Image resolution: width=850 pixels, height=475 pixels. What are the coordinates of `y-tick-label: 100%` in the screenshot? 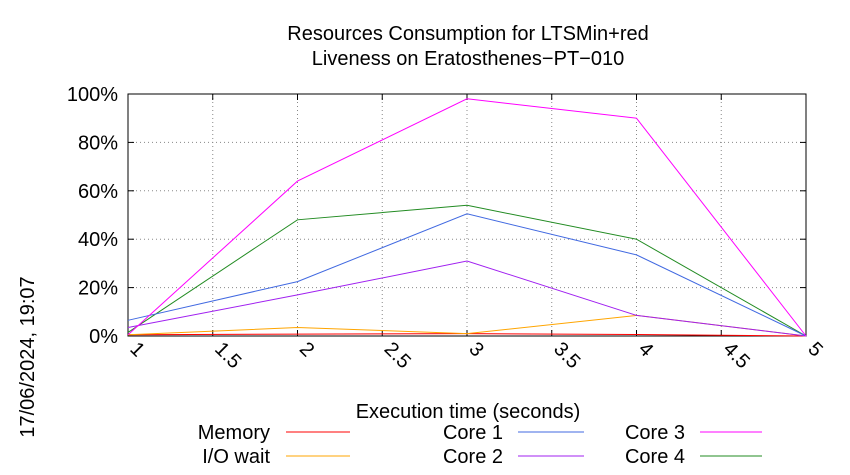 It's located at (92, 95).